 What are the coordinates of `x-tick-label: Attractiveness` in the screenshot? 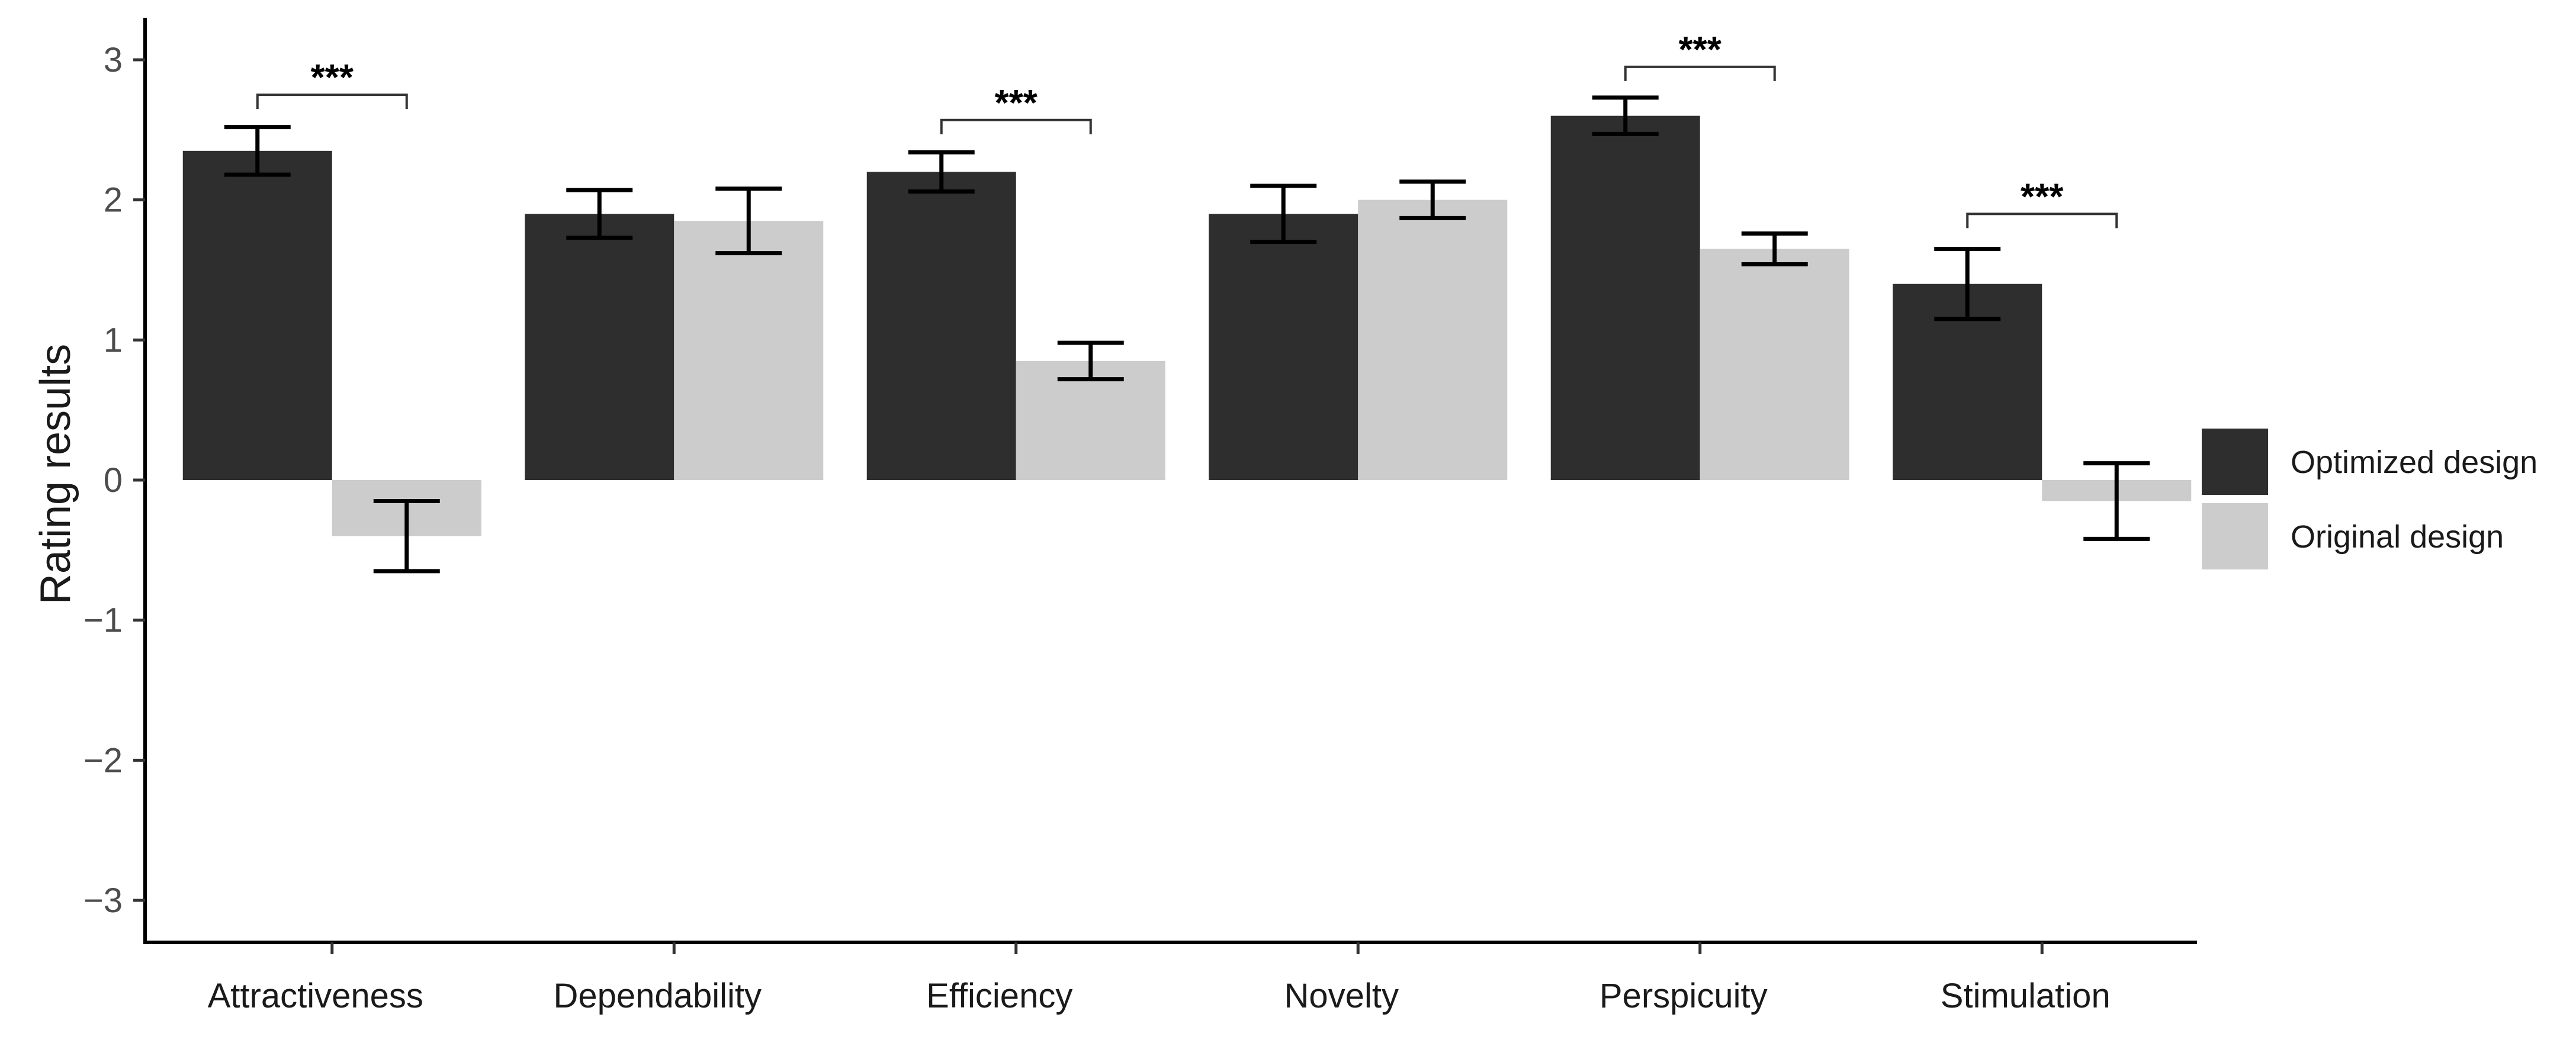 It's located at (316, 996).